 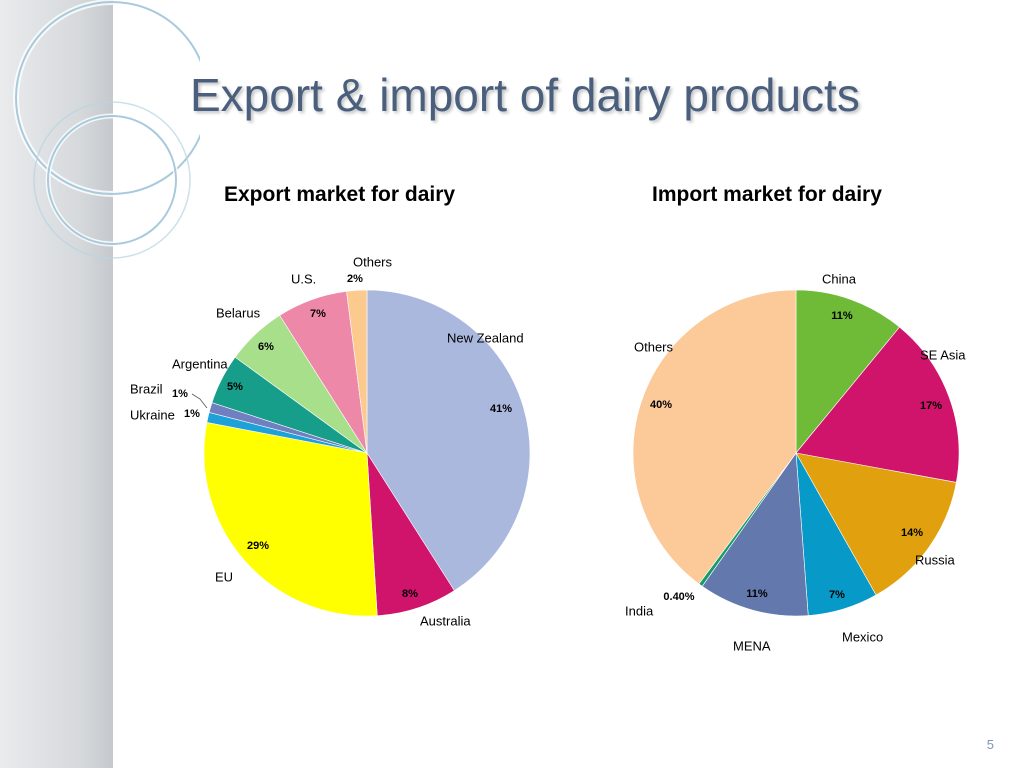 I want to click on pie-slice-china, so click(x=847, y=371).